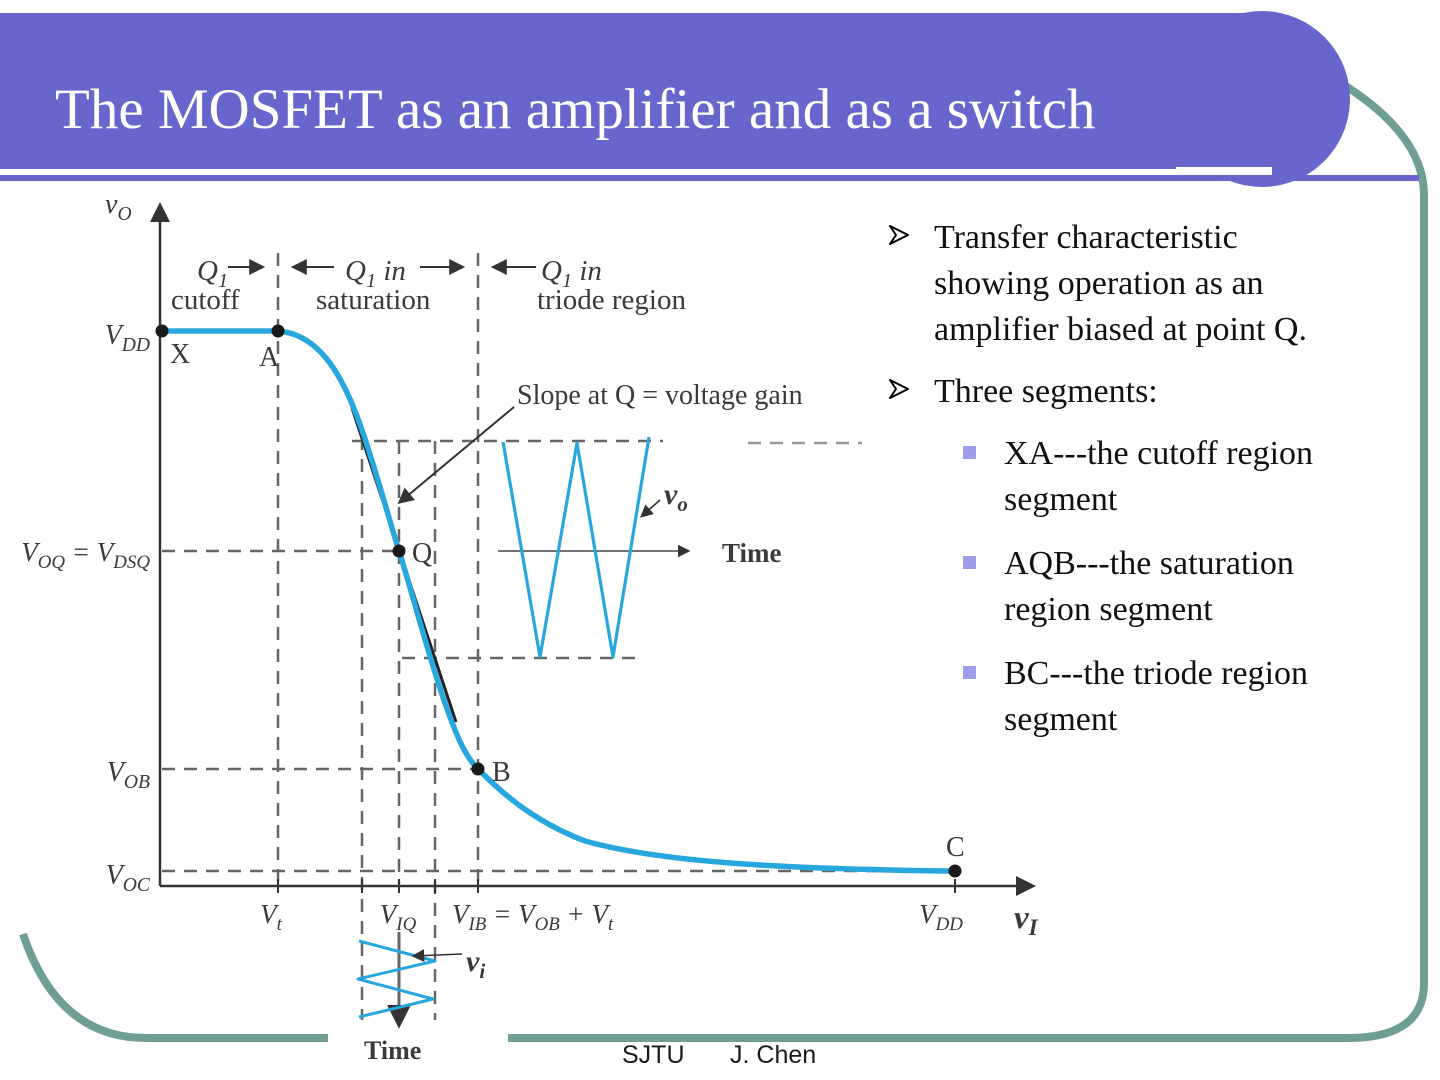 Image resolution: width=1440 pixels, height=1080 pixels. What do you see at coordinates (650, 508) in the screenshot?
I see `vo-pointer-arrow` at bounding box center [650, 508].